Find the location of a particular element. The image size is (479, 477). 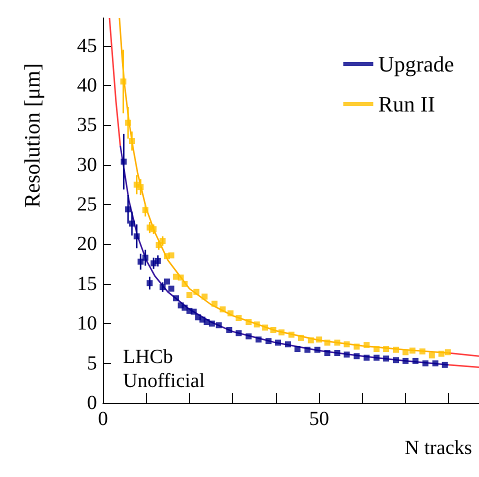

legend-label: Run II is located at coordinates (407, 104).